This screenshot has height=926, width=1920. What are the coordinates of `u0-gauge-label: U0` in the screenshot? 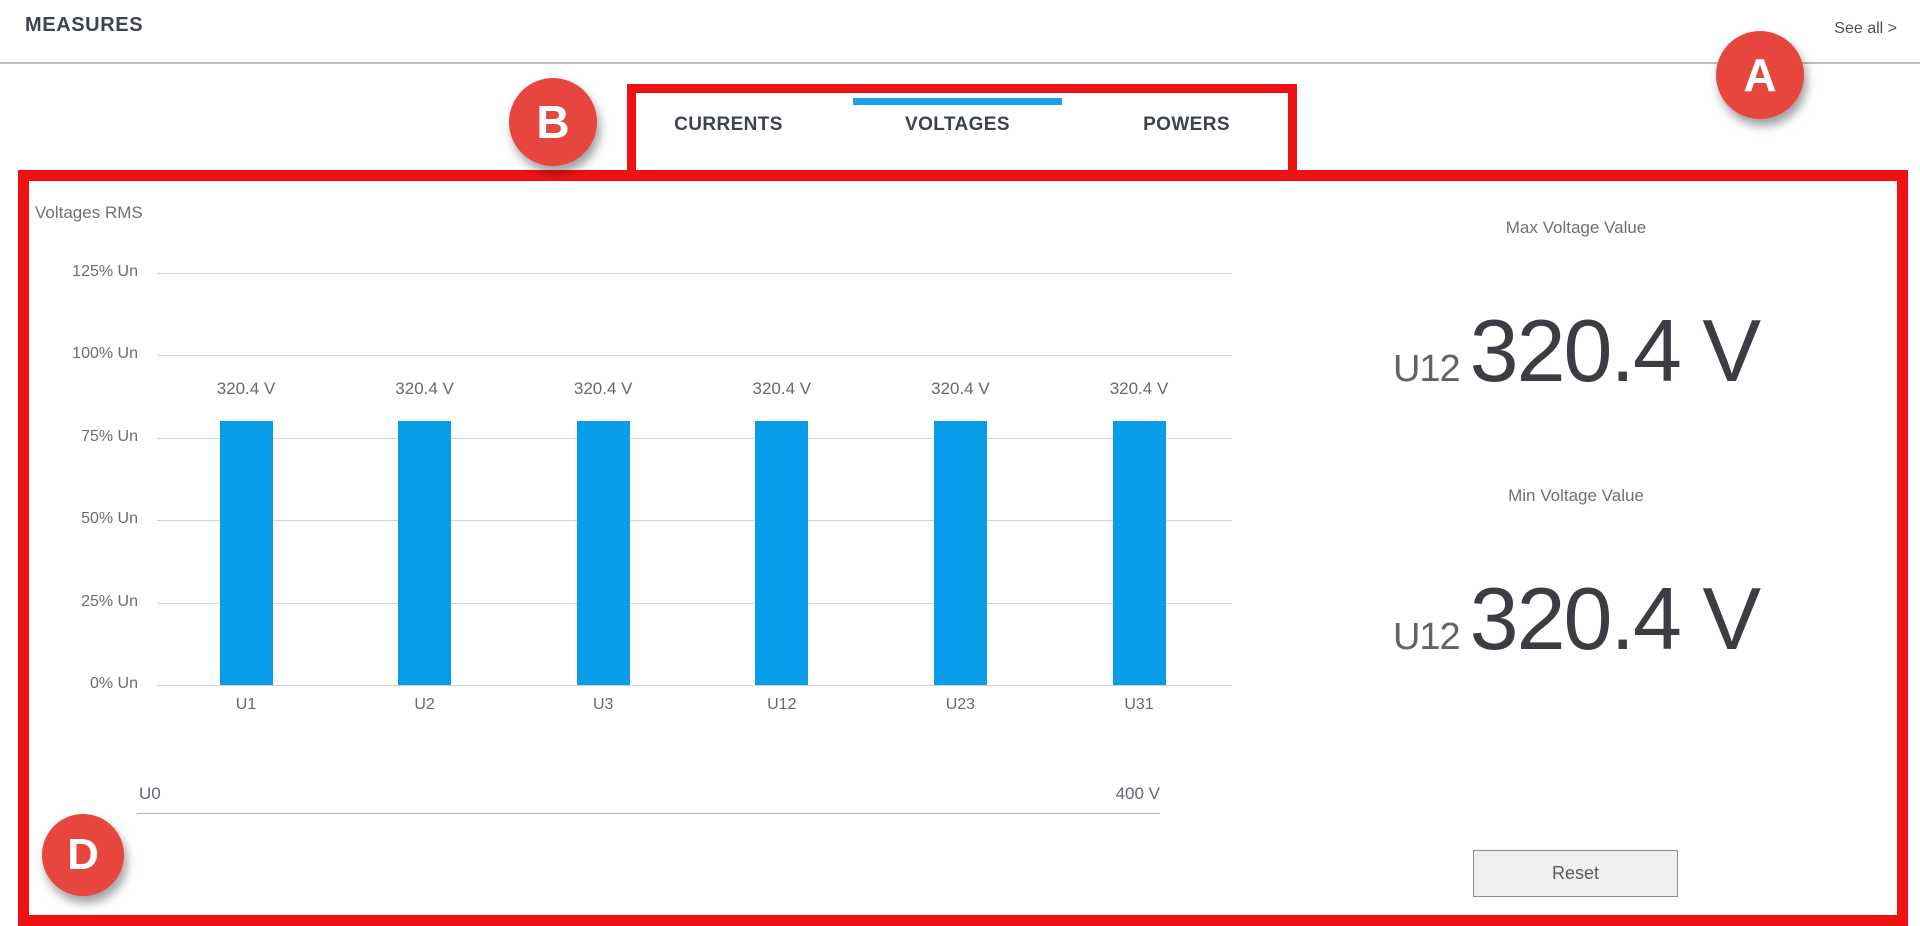 It's located at (150, 793).